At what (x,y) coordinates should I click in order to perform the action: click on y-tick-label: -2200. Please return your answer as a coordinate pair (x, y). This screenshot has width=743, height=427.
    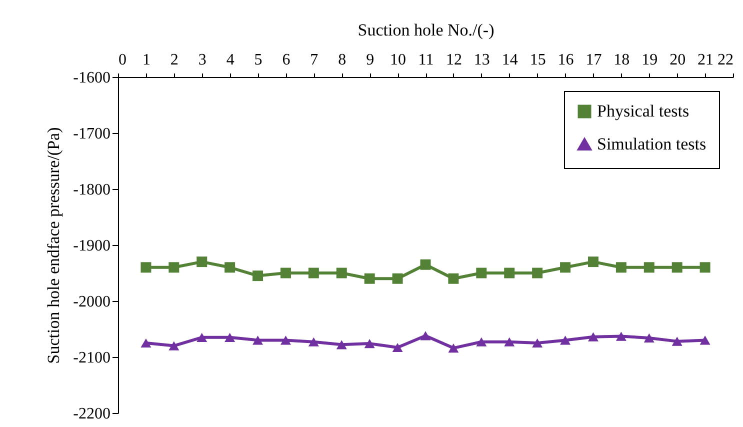
    Looking at the image, I should click on (91, 414).